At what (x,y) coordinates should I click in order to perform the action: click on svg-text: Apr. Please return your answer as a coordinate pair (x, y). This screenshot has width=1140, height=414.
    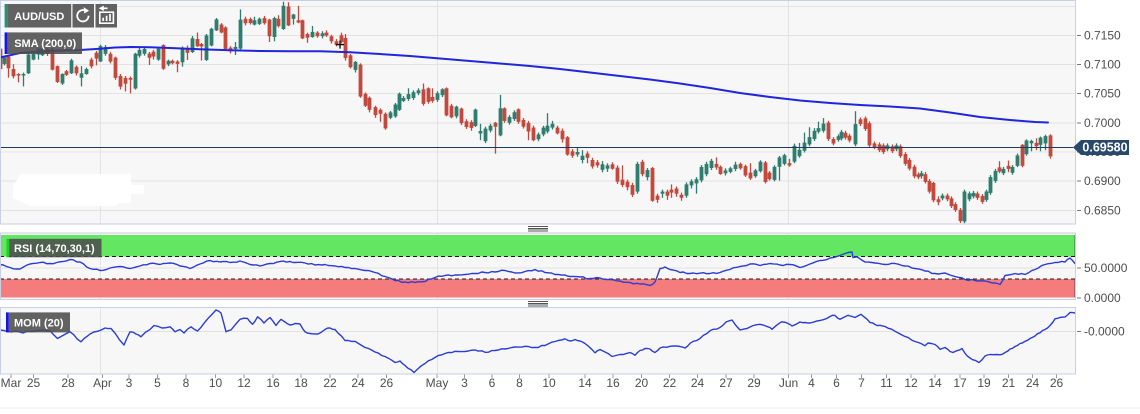
    Looking at the image, I should click on (102, 383).